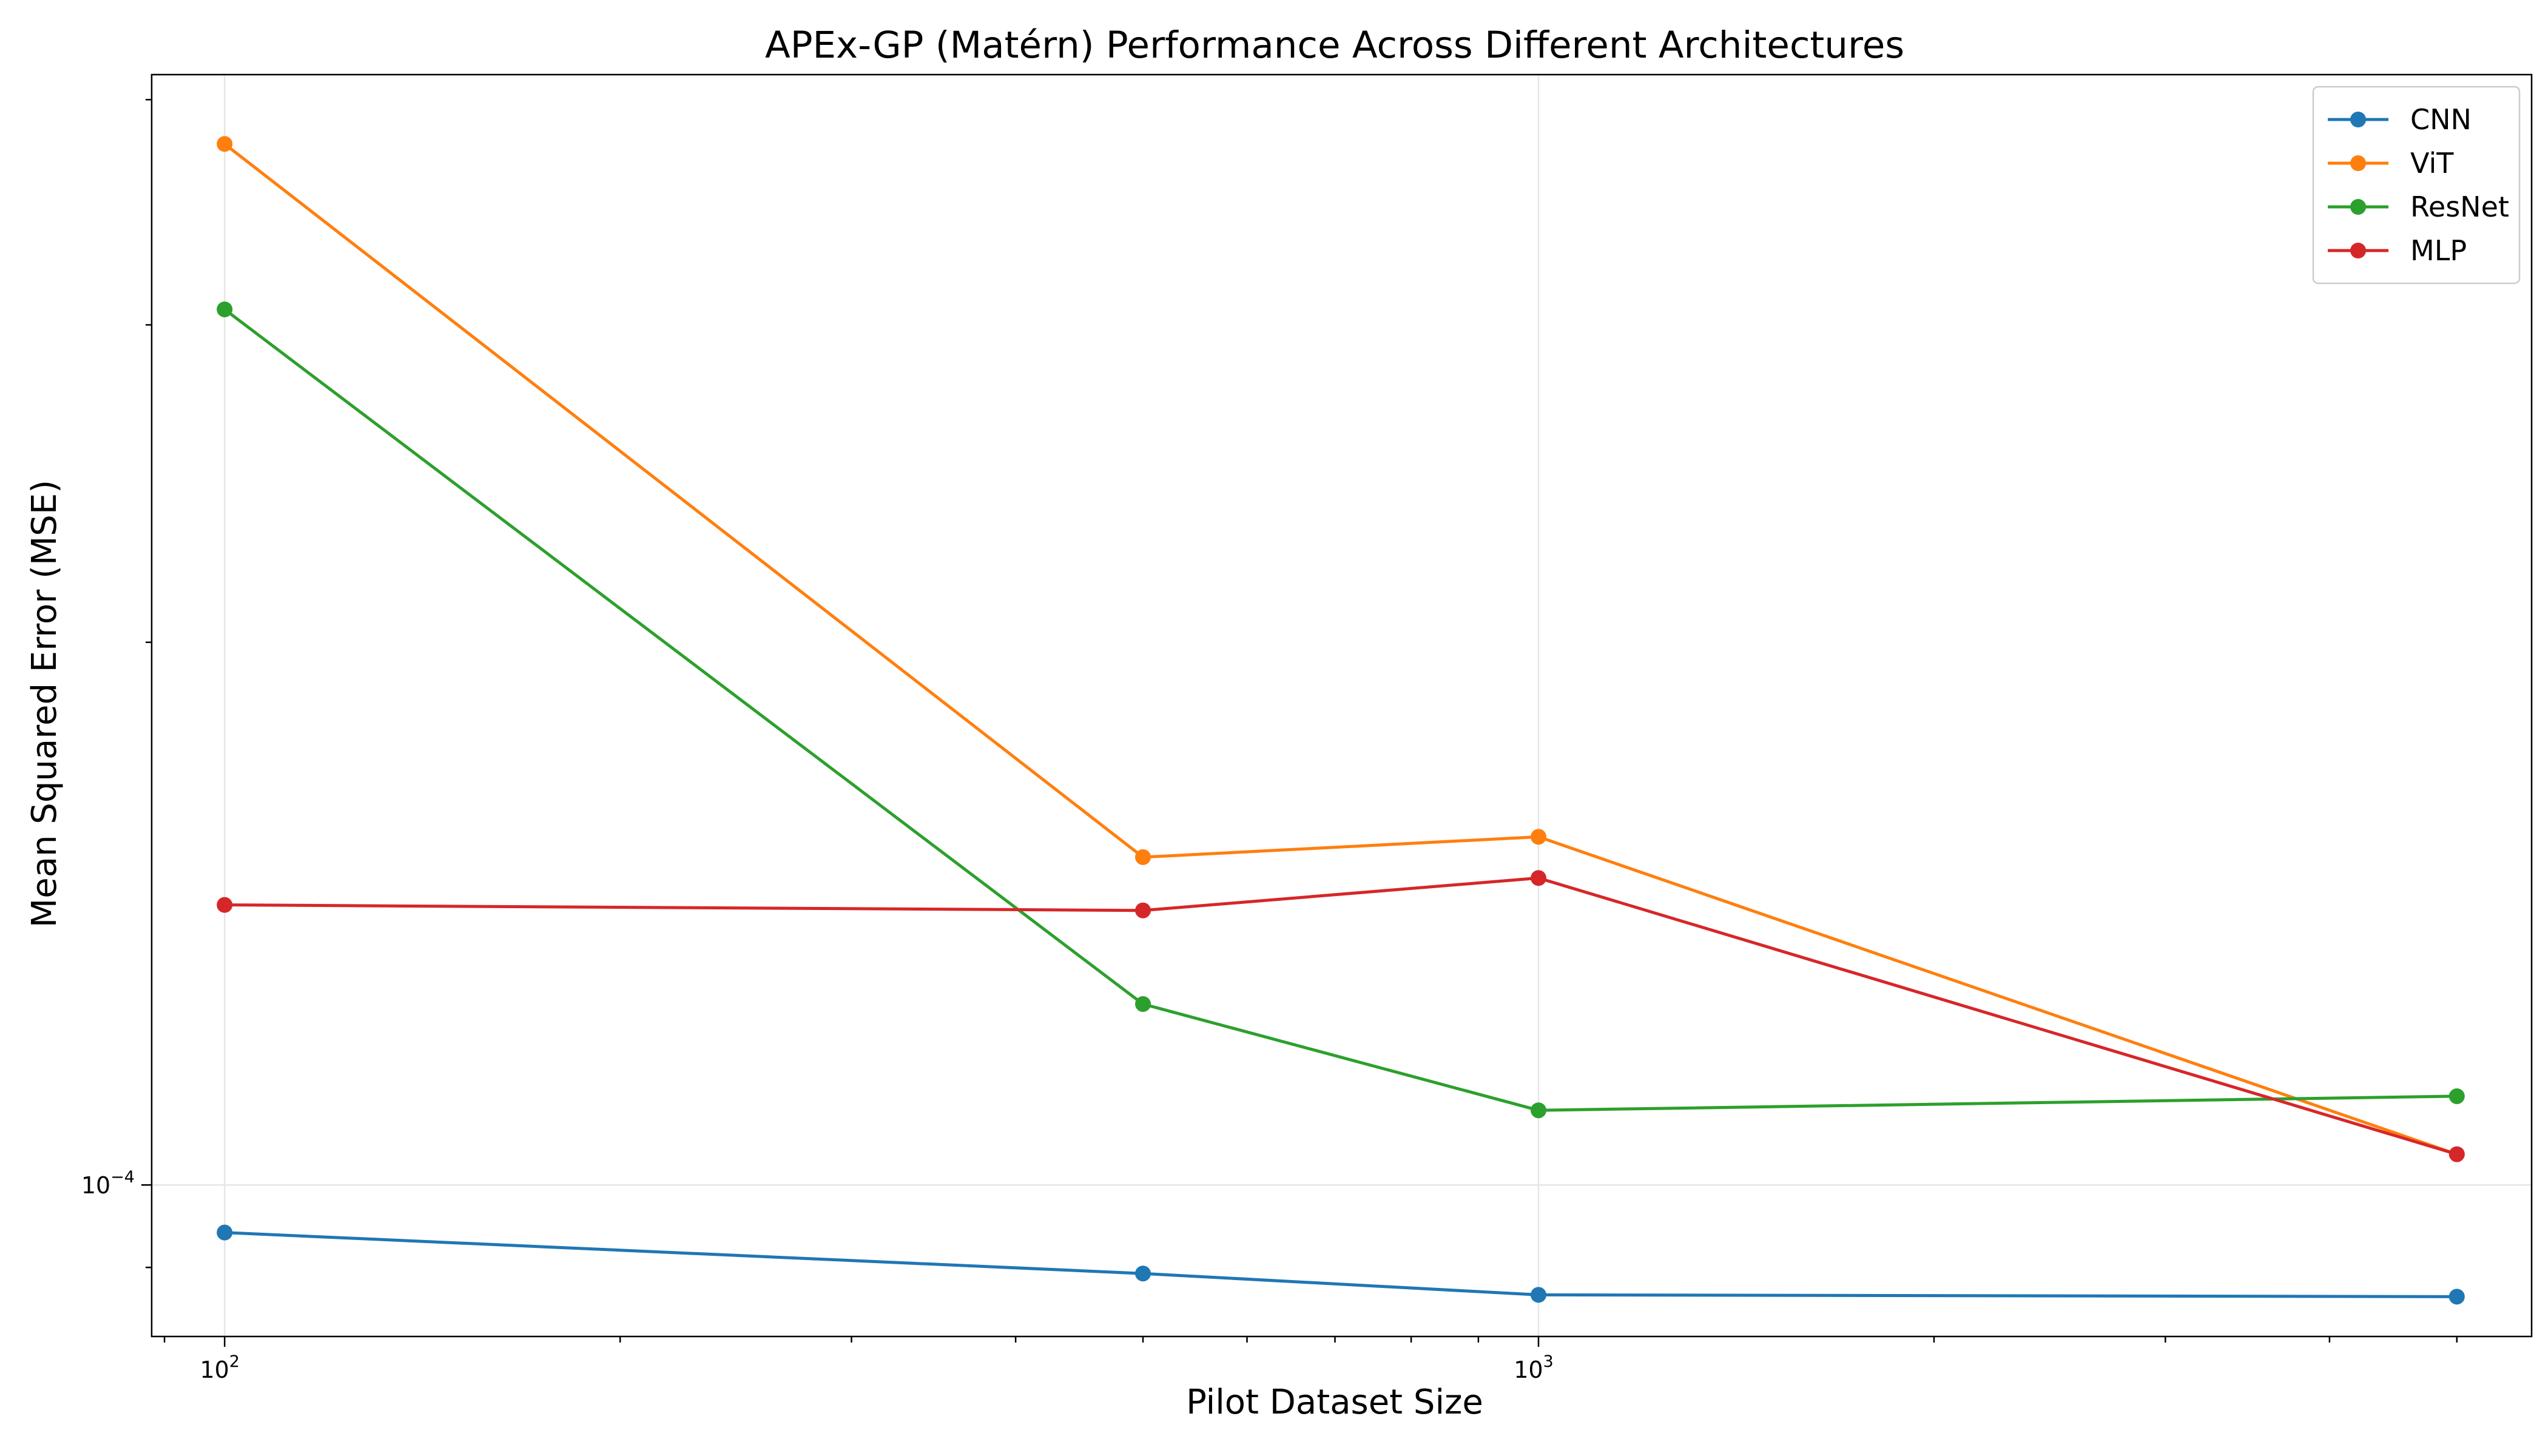 Image resolution: width=2548 pixels, height=1456 pixels. I want to click on legend-marker-mlp, so click(2358, 250).